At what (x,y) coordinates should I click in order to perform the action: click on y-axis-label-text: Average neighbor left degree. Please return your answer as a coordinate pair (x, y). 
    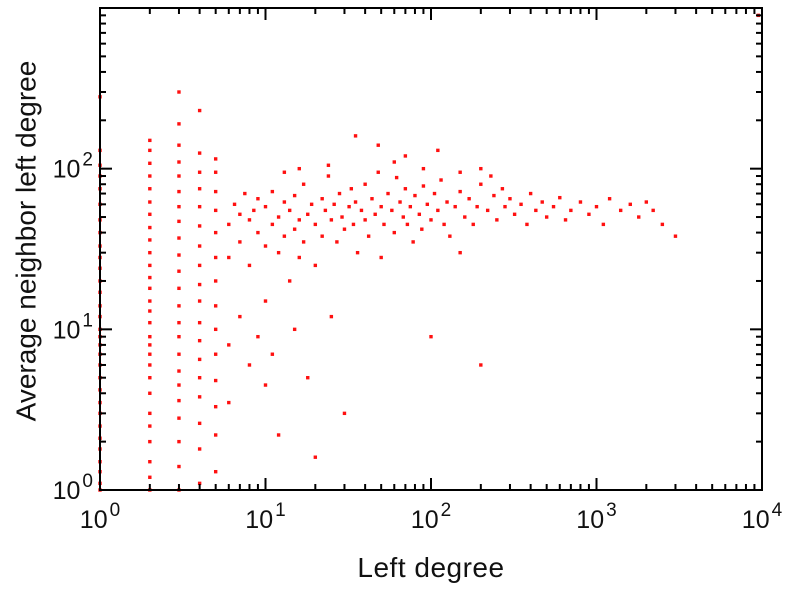
    Looking at the image, I should click on (26, 241).